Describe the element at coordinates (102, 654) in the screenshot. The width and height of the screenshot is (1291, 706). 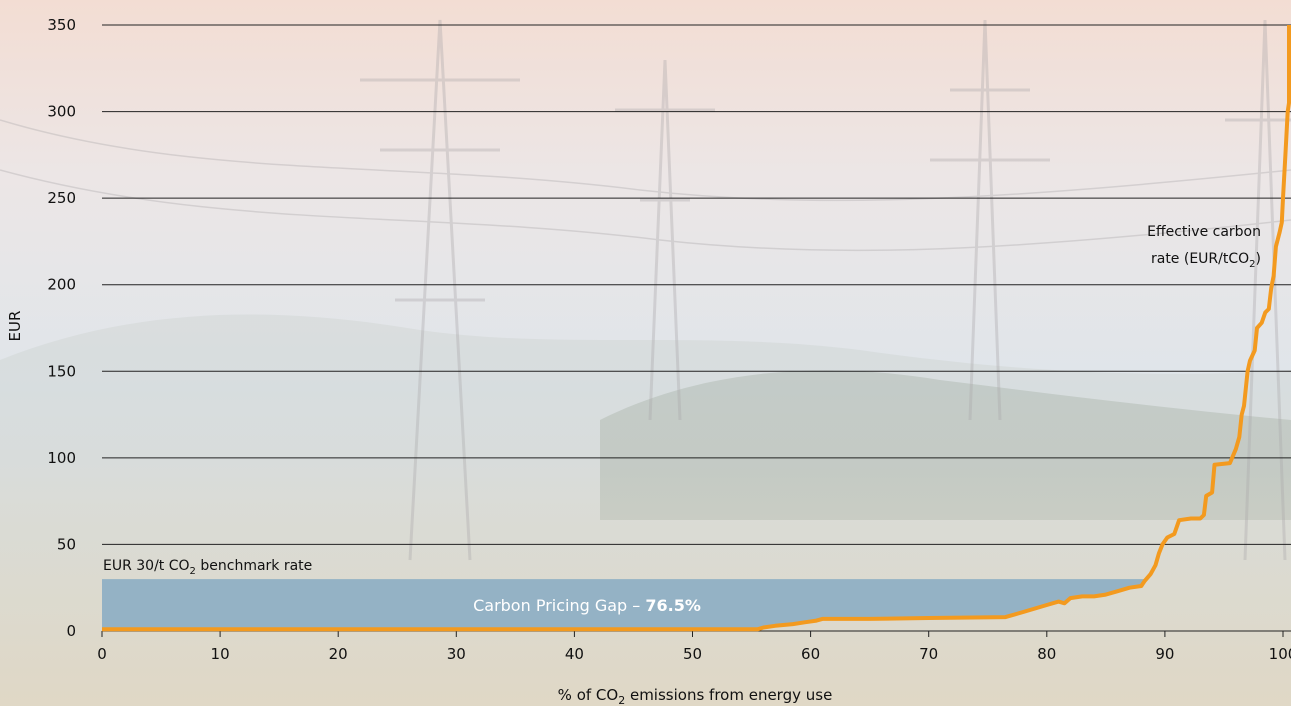
I see `x-tick-label-0: 0` at that location.